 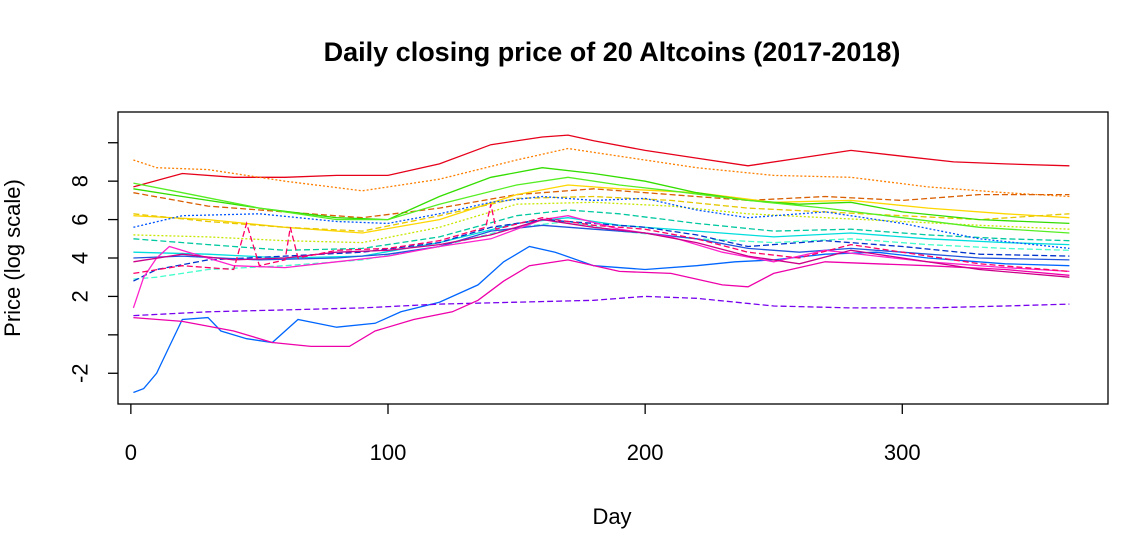 What do you see at coordinates (645, 452) in the screenshot?
I see `x-tick-label-200: 200` at bounding box center [645, 452].